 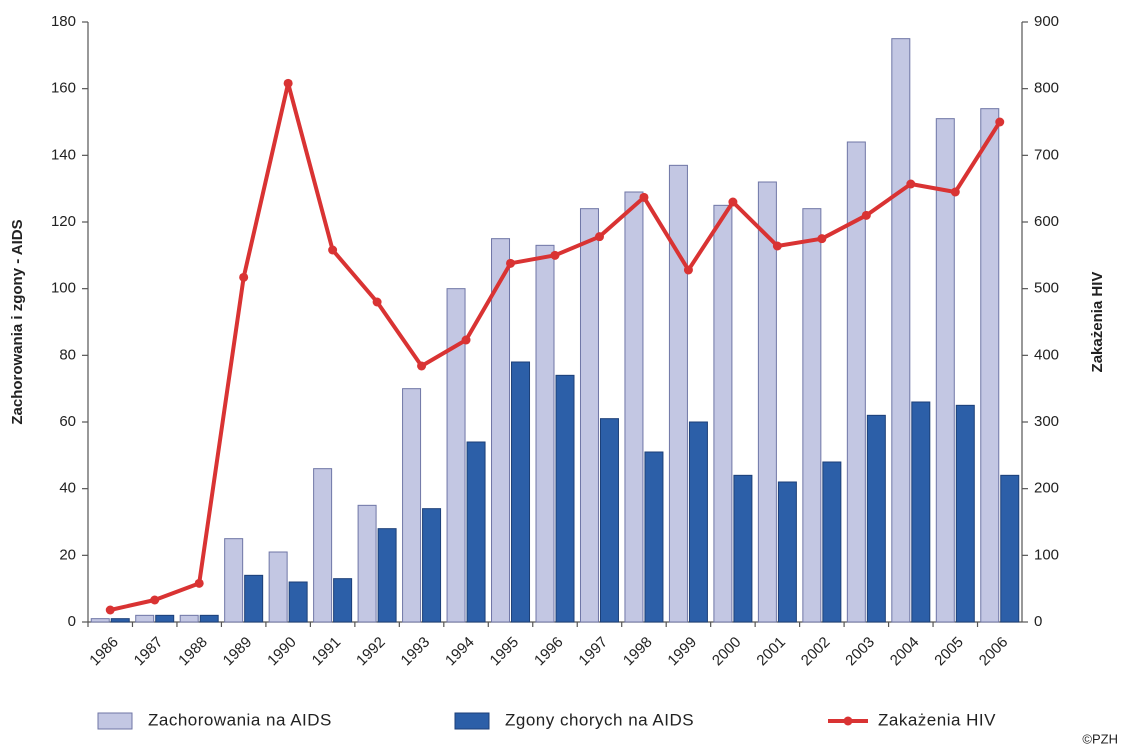 I want to click on y-tick-label: 140, so click(x=63, y=154).